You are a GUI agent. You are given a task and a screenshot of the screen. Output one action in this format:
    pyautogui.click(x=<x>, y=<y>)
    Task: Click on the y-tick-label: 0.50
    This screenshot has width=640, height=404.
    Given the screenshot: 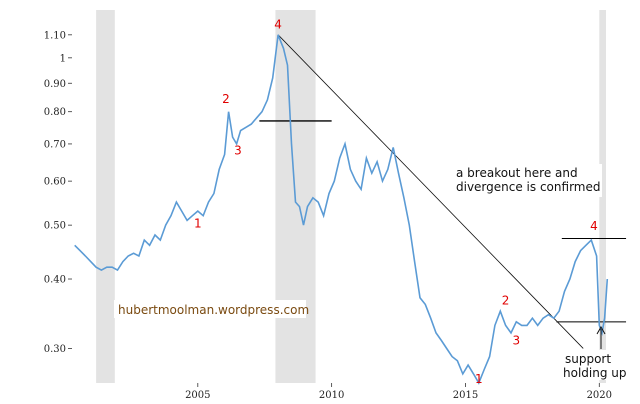 What is the action you would take?
    pyautogui.click(x=55, y=226)
    